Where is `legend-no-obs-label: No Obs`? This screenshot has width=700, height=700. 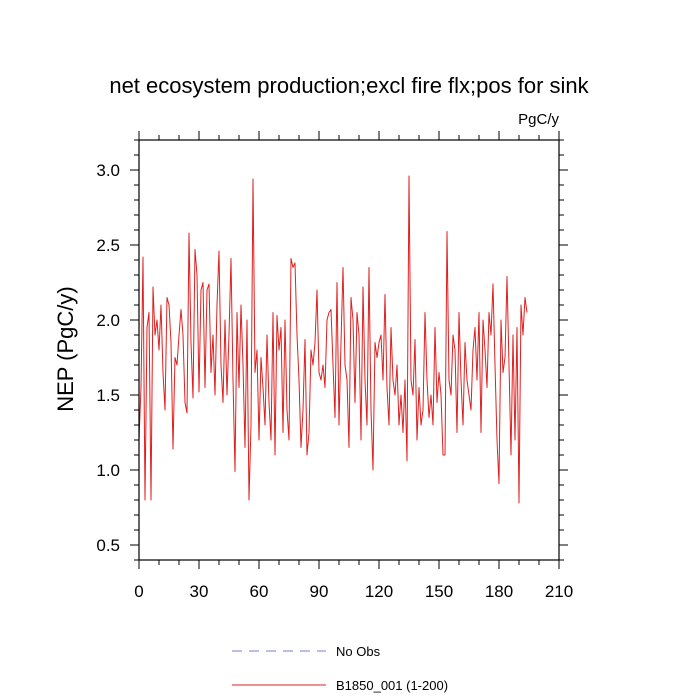
legend-no-obs-label: No Obs is located at coordinates (358, 651).